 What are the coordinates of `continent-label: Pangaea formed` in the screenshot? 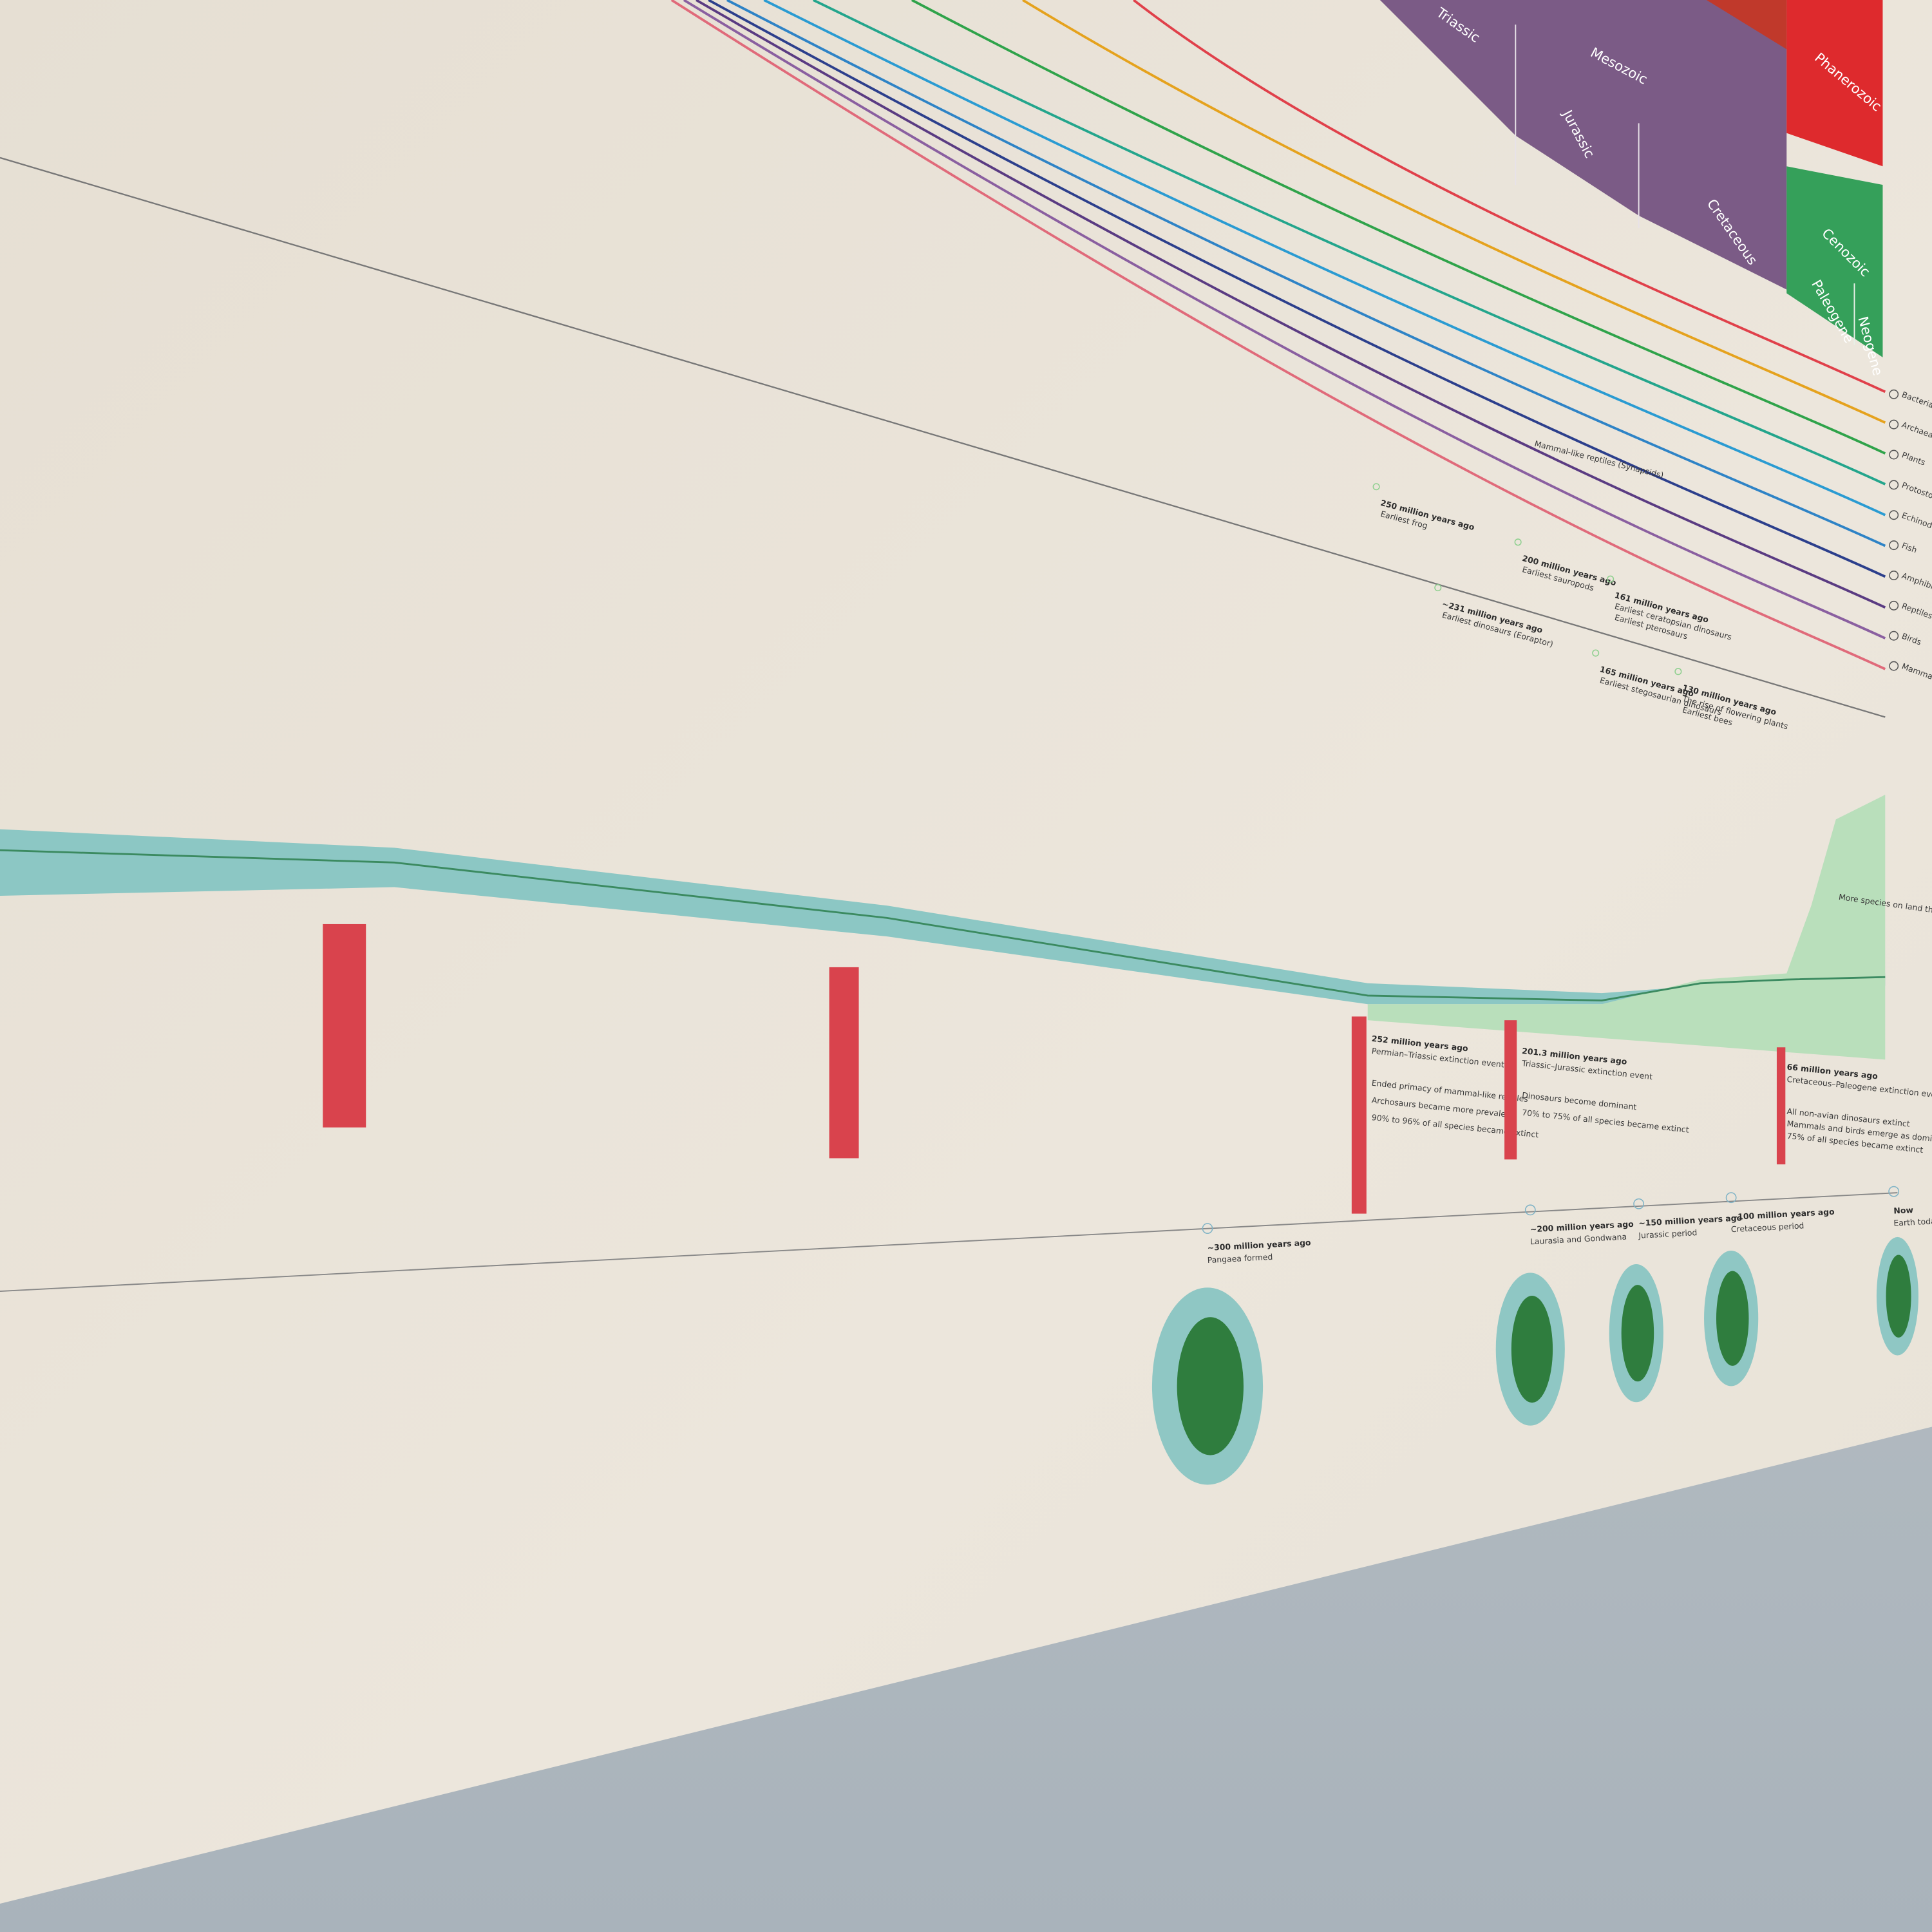 It's located at (1240, 1258).